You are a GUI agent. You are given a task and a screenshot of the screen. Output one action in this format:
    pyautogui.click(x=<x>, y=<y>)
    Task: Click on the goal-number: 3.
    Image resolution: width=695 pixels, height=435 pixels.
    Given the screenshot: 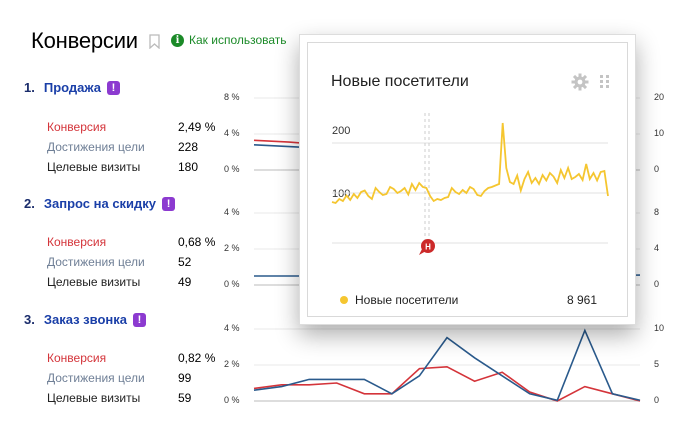 What is the action you would take?
    pyautogui.click(x=29, y=319)
    